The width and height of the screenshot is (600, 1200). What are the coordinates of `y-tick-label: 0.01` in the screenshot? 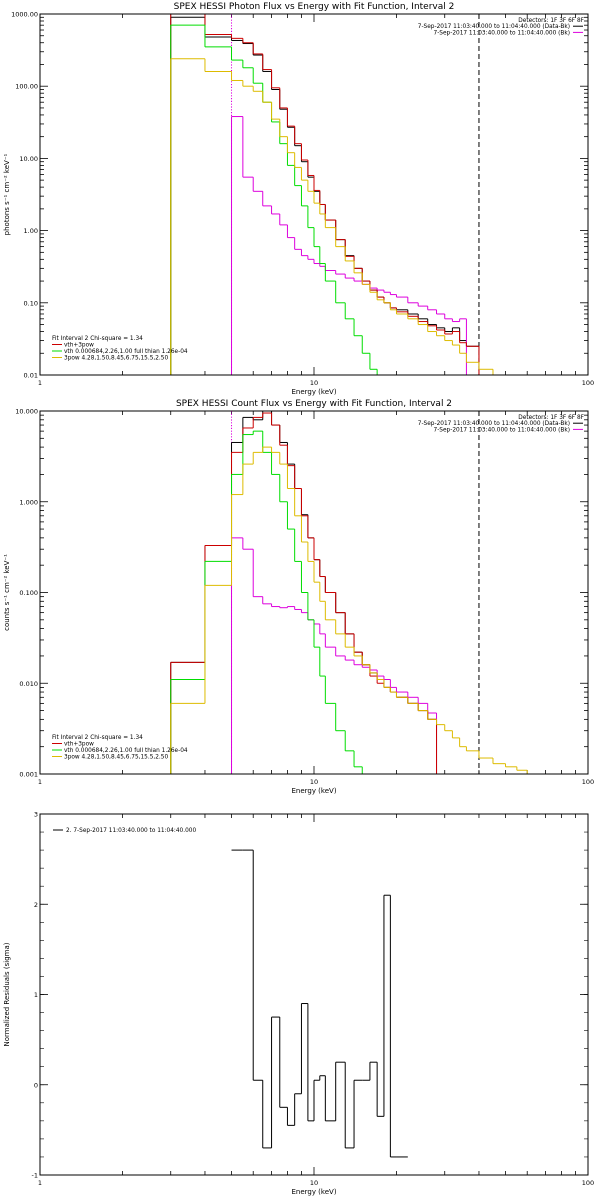 It's located at (31, 376).